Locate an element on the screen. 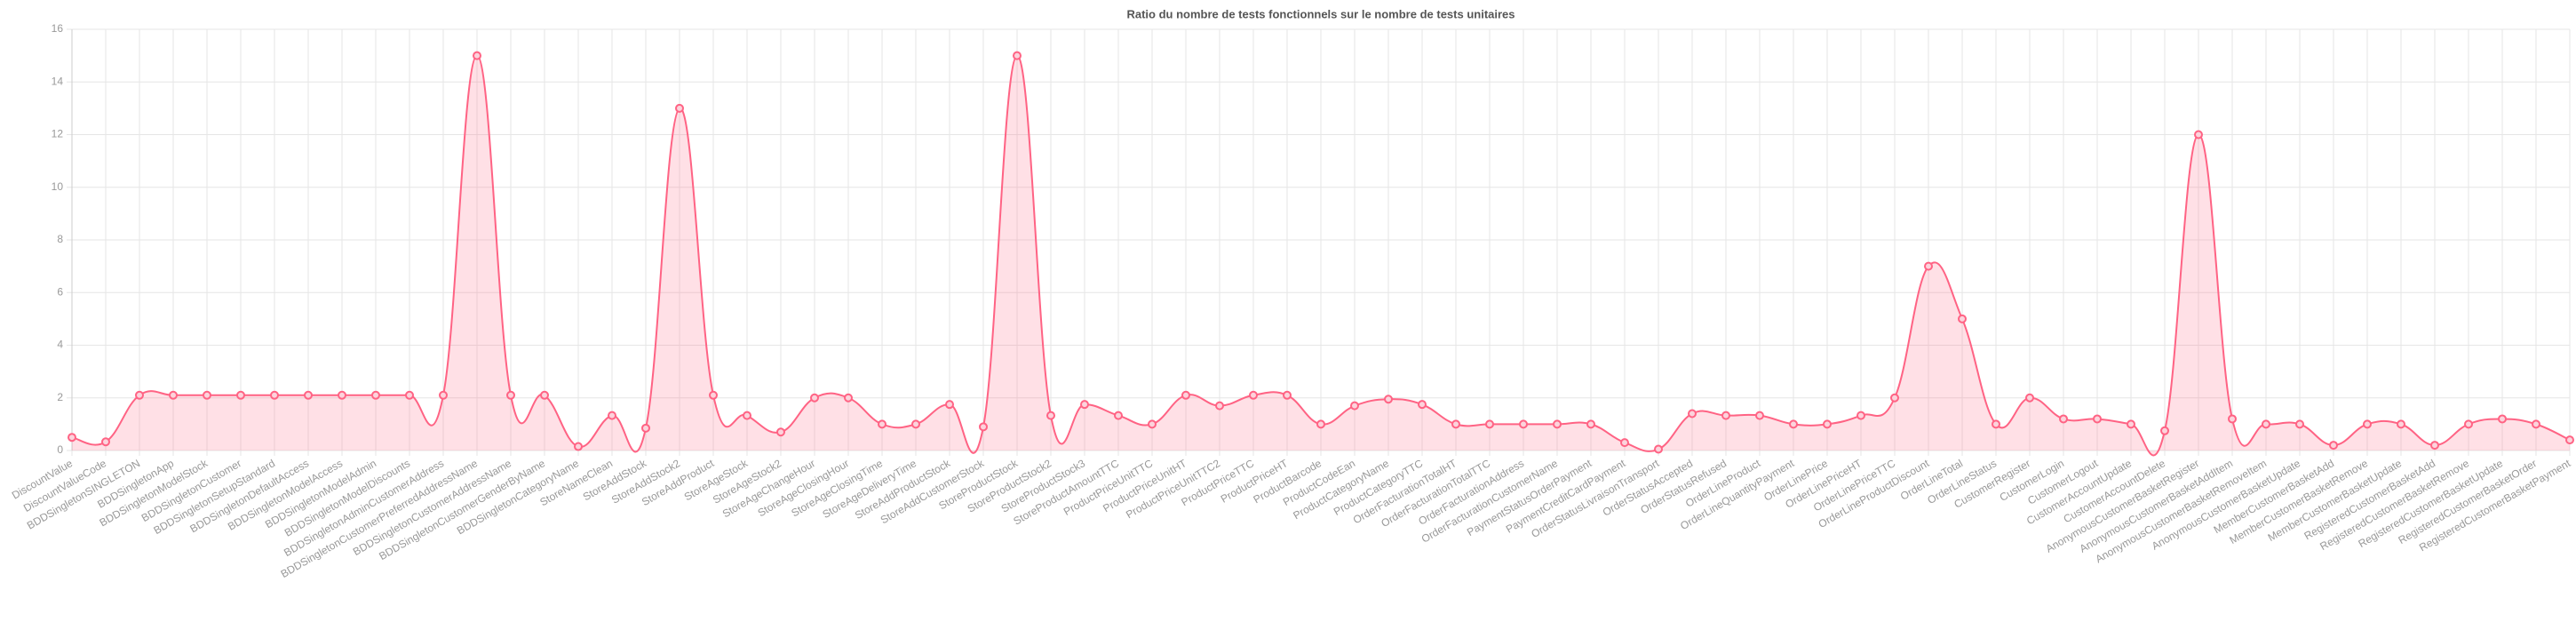  y-tick-label: 8 is located at coordinates (60, 239).